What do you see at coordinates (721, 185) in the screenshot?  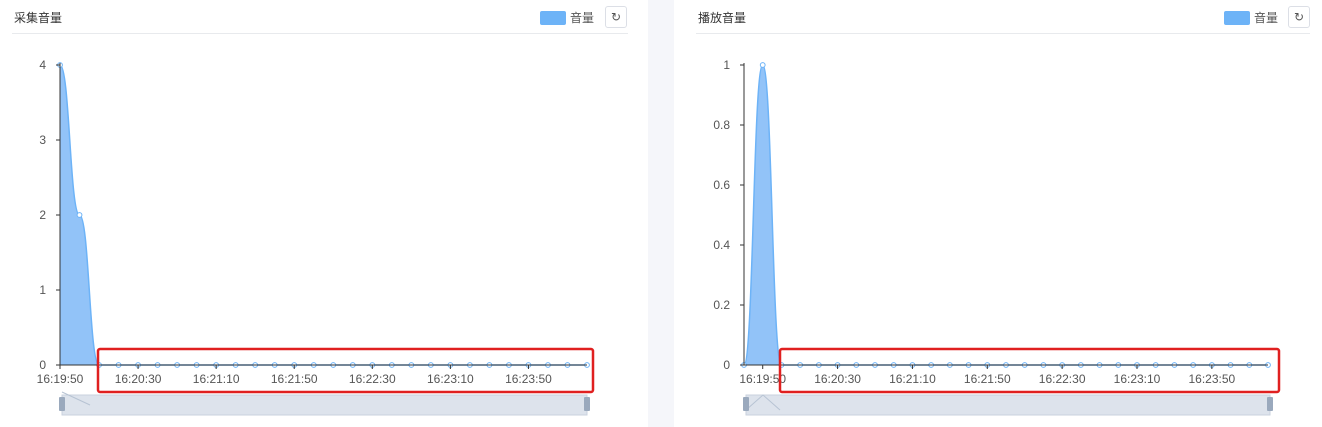 I see `y-tick-label: 0.6` at bounding box center [721, 185].